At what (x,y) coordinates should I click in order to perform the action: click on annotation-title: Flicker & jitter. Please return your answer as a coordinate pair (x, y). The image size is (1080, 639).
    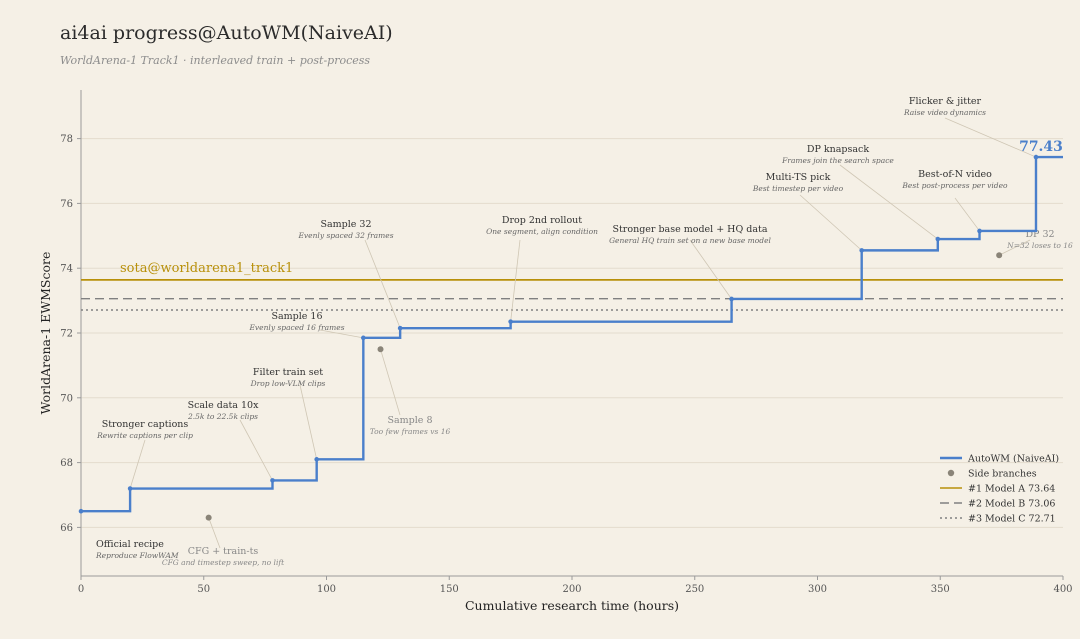
    Looking at the image, I should click on (945, 101).